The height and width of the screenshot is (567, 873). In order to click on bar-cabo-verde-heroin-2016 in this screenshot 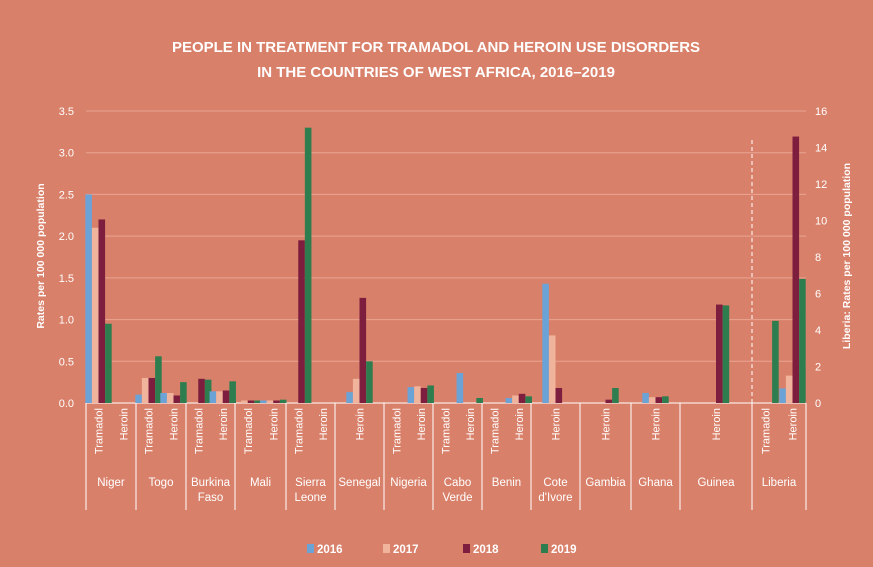, I will do `click(460, 387)`.